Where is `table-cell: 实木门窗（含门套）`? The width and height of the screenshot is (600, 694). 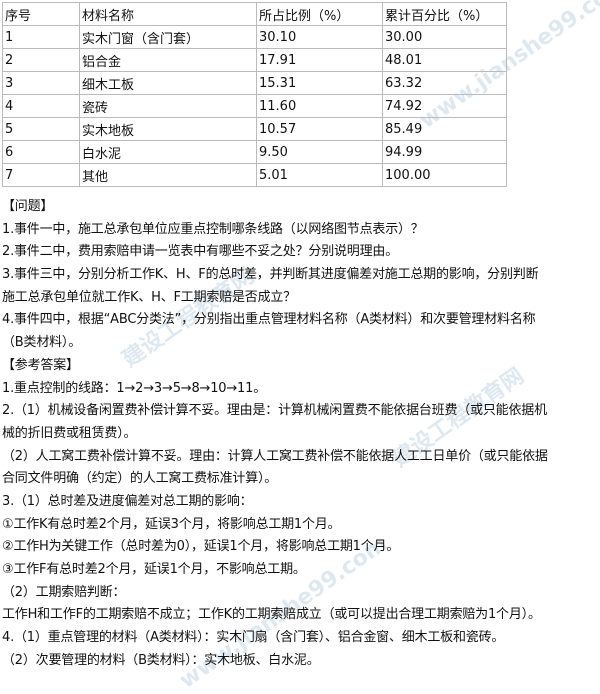
table-cell: 实木门窗（含门套） is located at coordinates (168, 37).